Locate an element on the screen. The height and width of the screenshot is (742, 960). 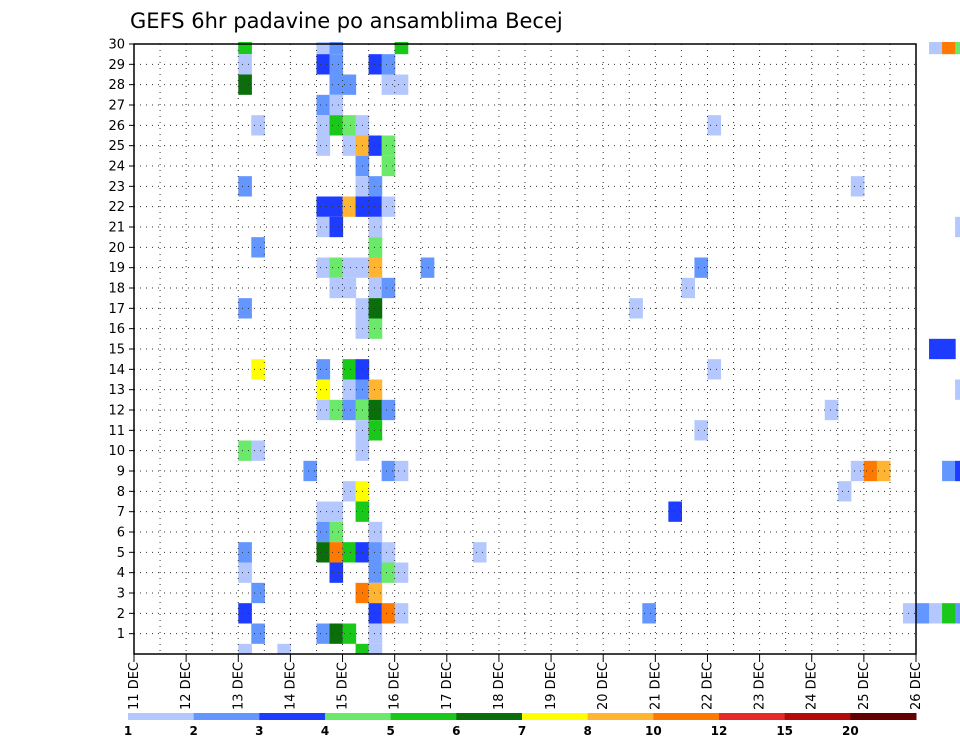
y-tick-label: 12 is located at coordinates (116, 411).